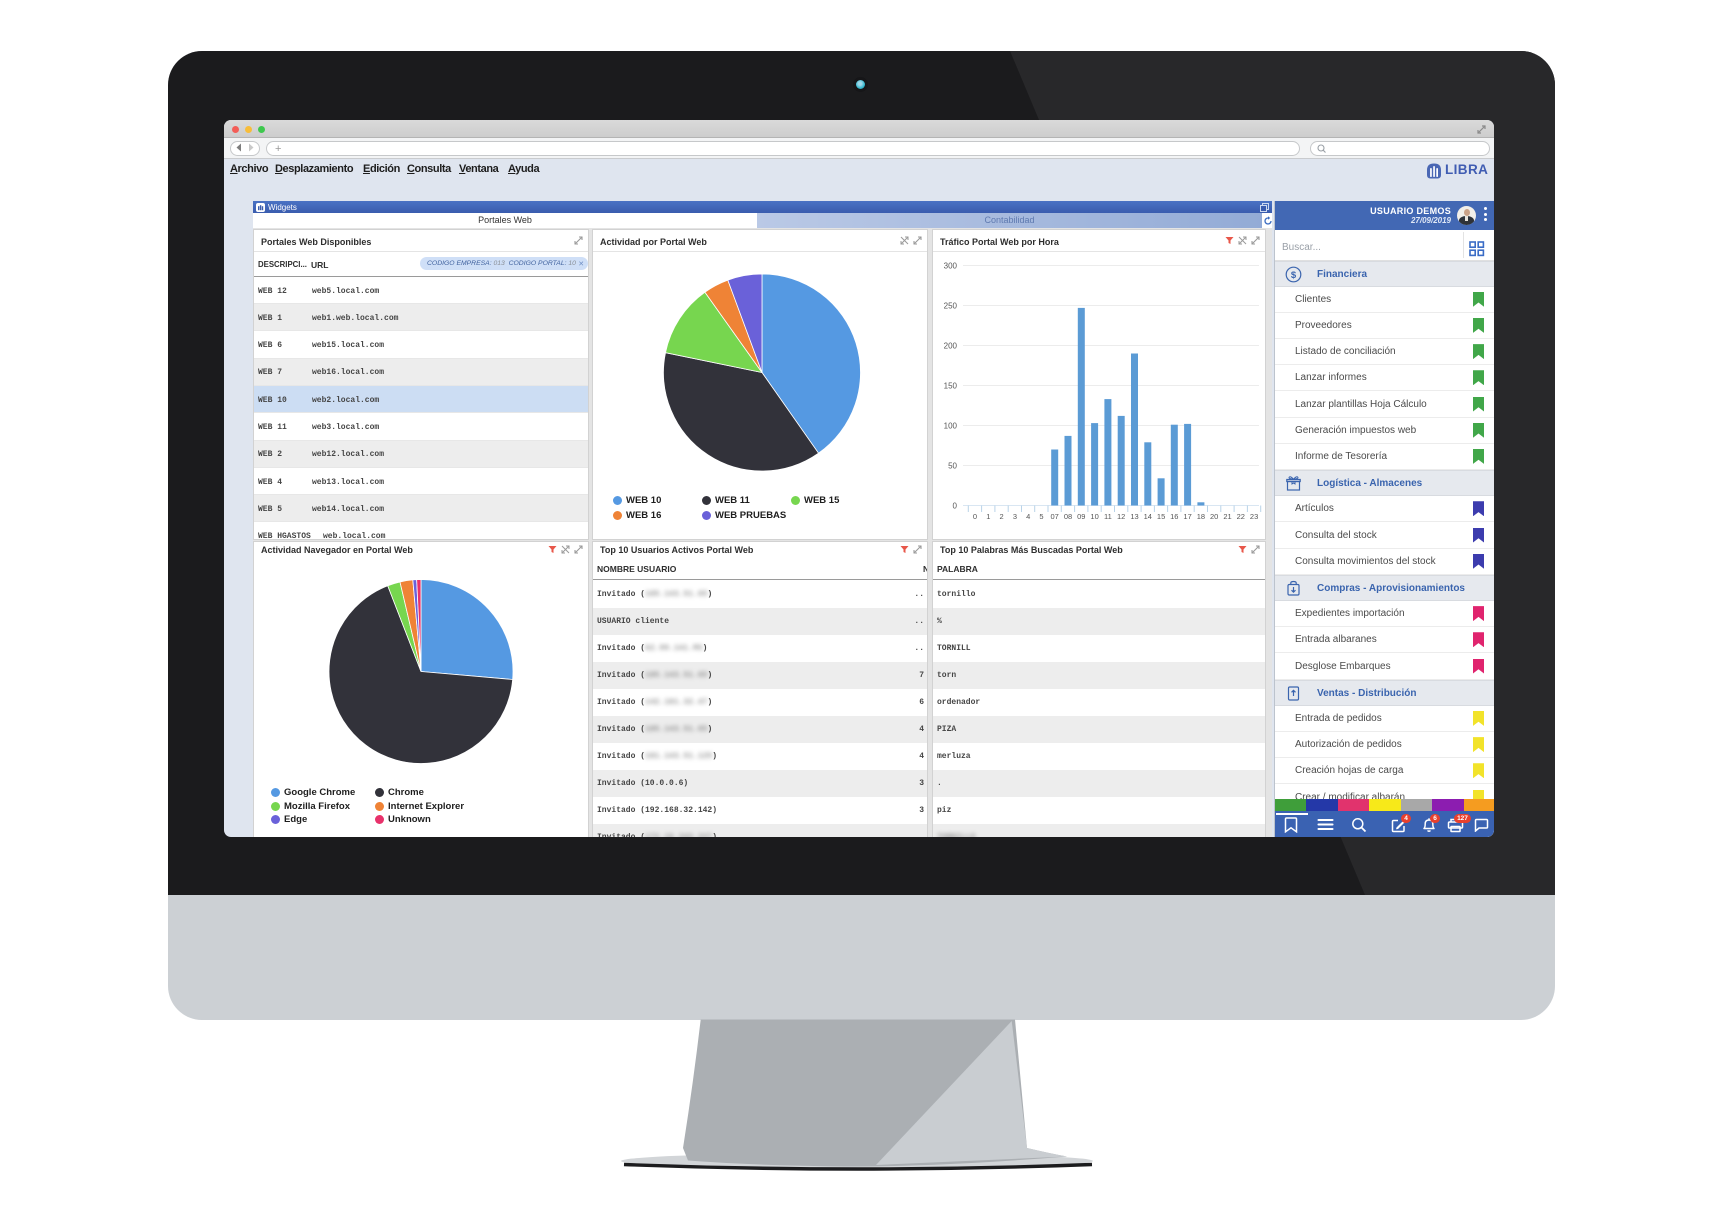  What do you see at coordinates (1041, 516) in the screenshot?
I see `svg-text: 5` at bounding box center [1041, 516].